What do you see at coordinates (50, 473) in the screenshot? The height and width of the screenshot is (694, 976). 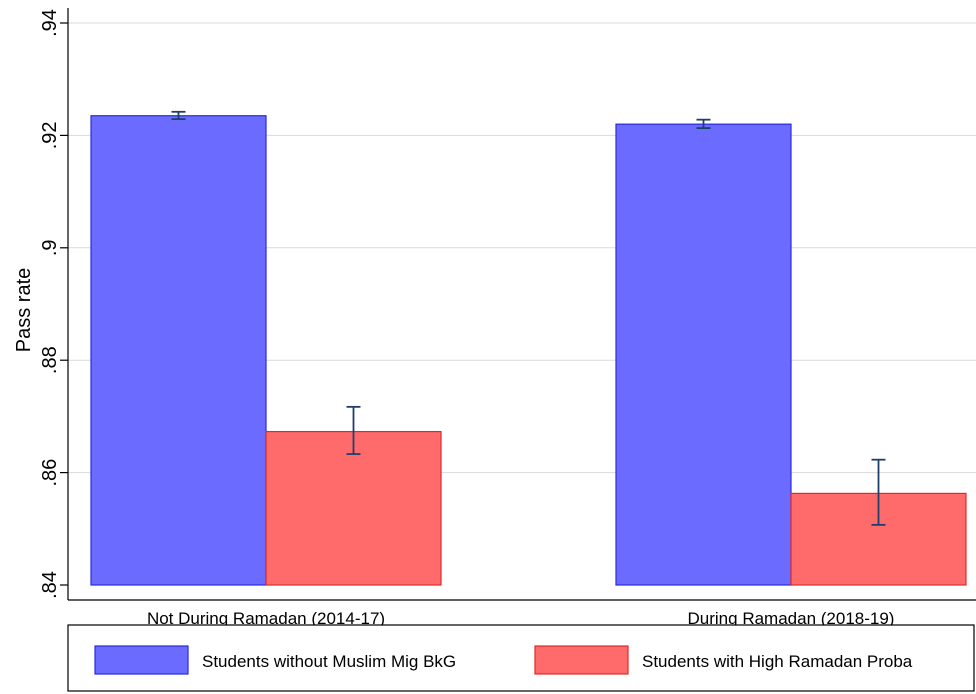 I see `y-tick-label: .86` at bounding box center [50, 473].